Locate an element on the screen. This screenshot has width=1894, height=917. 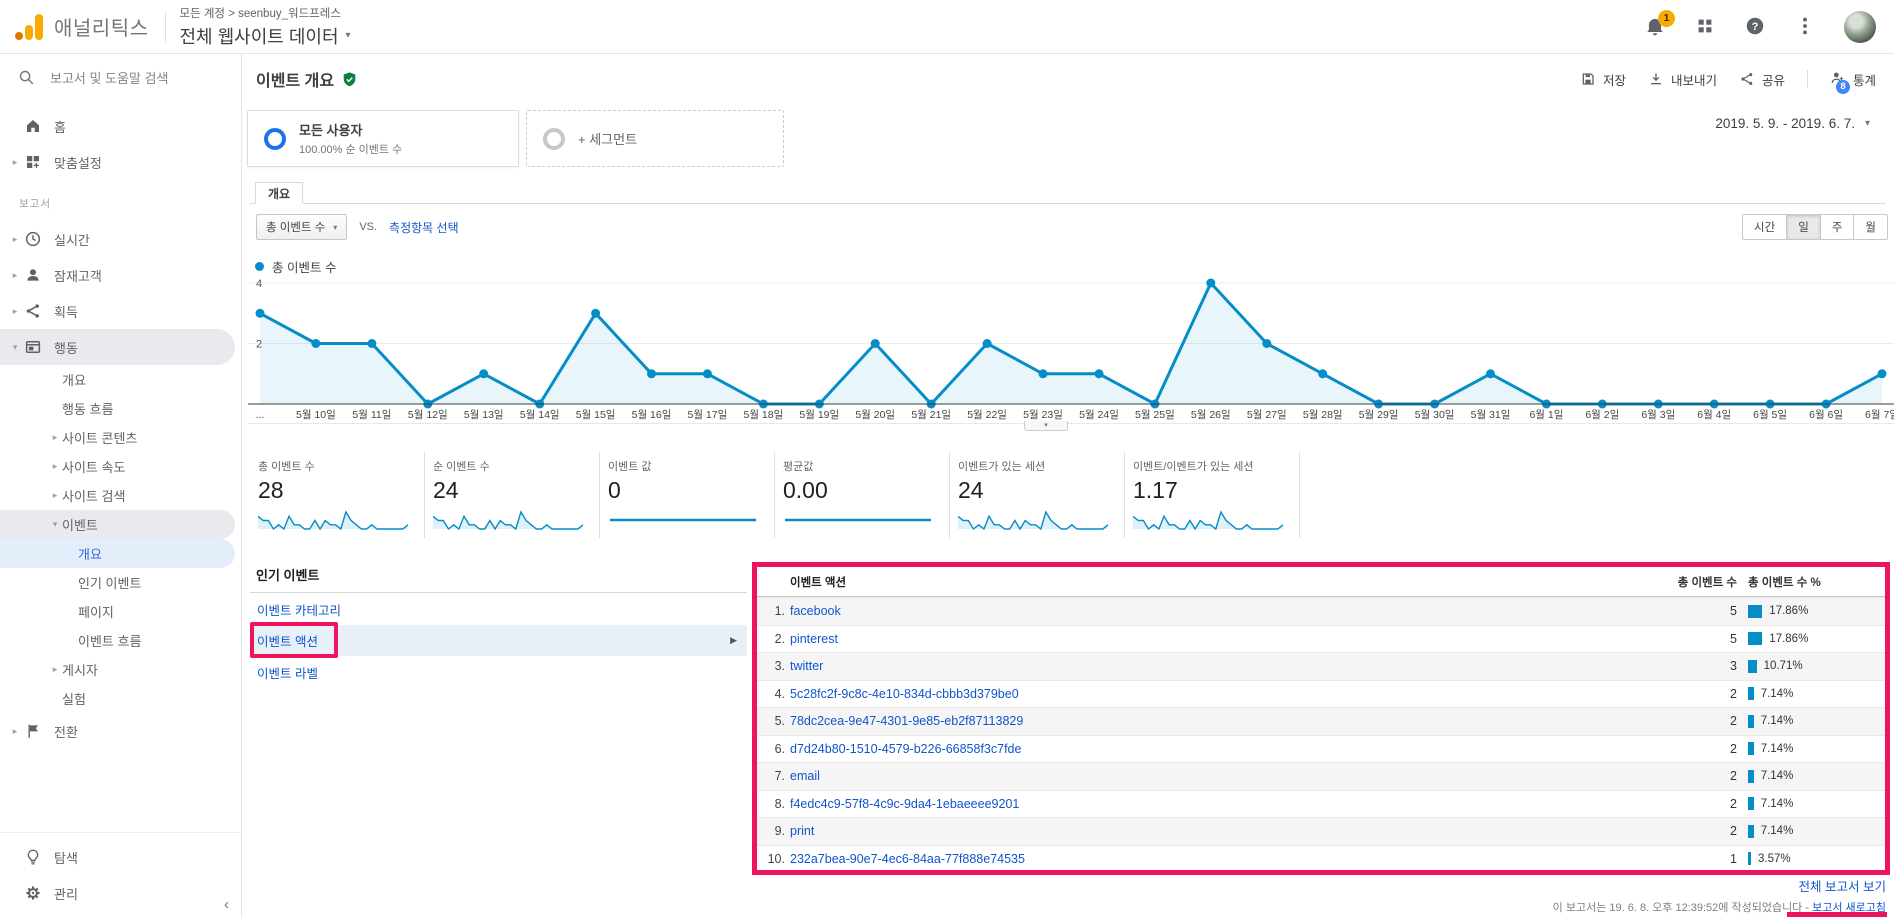
total-events-value: 2 is located at coordinates (1733, 721).